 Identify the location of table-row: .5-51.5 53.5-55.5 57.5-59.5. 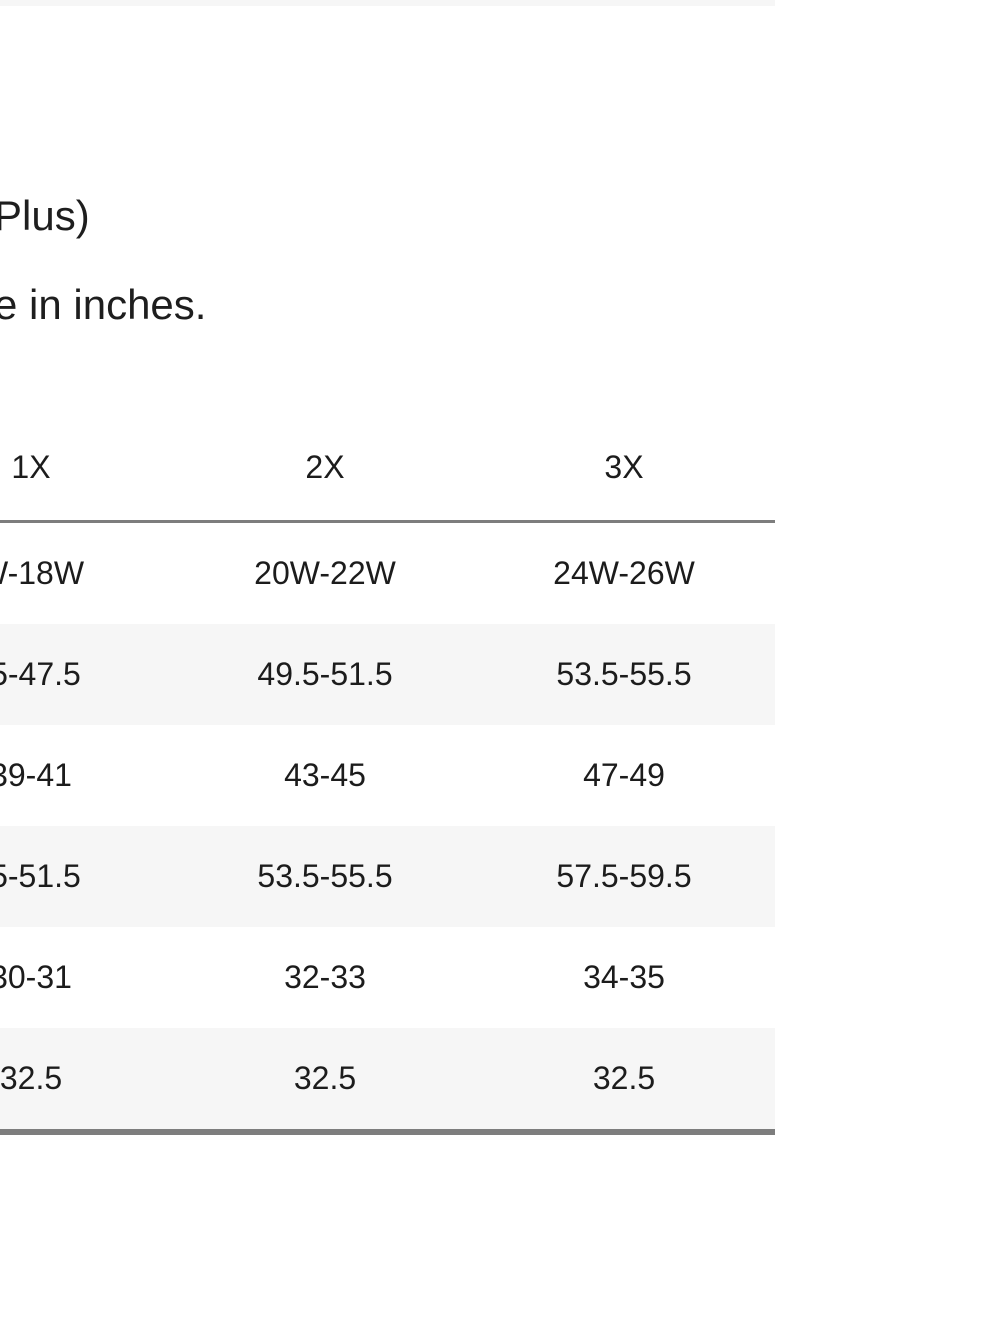
(387, 876).